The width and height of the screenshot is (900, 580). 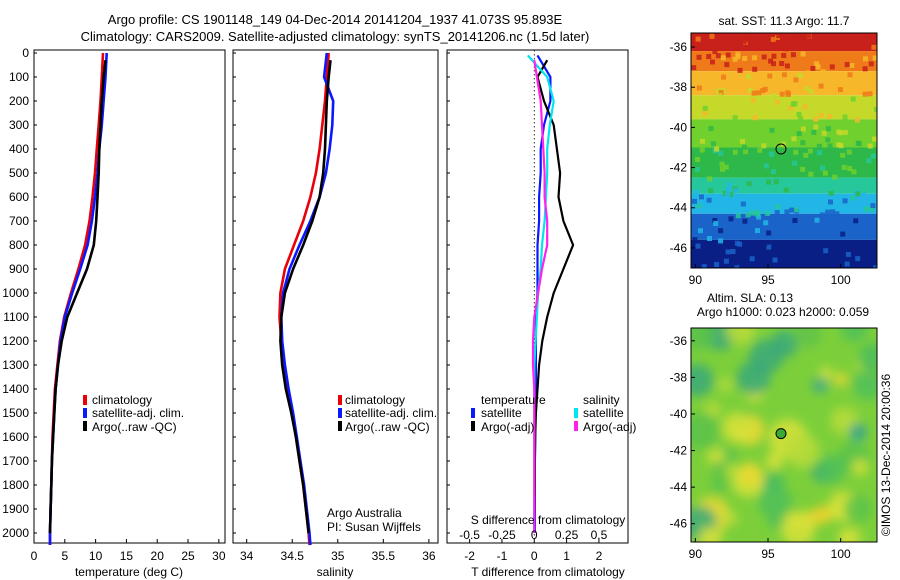 I want to click on legend-label-climatology: climatology, so click(x=375, y=400).